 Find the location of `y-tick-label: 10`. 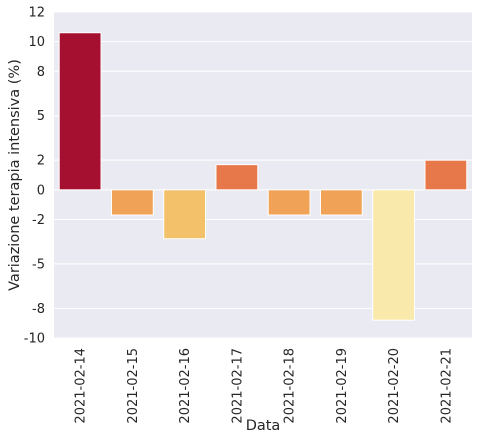

y-tick-label: 10 is located at coordinates (36, 42).